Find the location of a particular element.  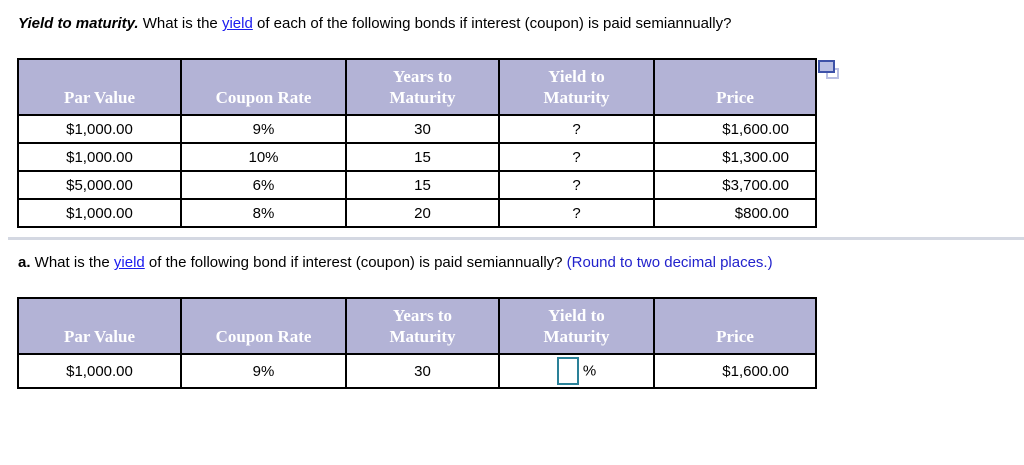

percent-unit-label: % is located at coordinates (589, 371).